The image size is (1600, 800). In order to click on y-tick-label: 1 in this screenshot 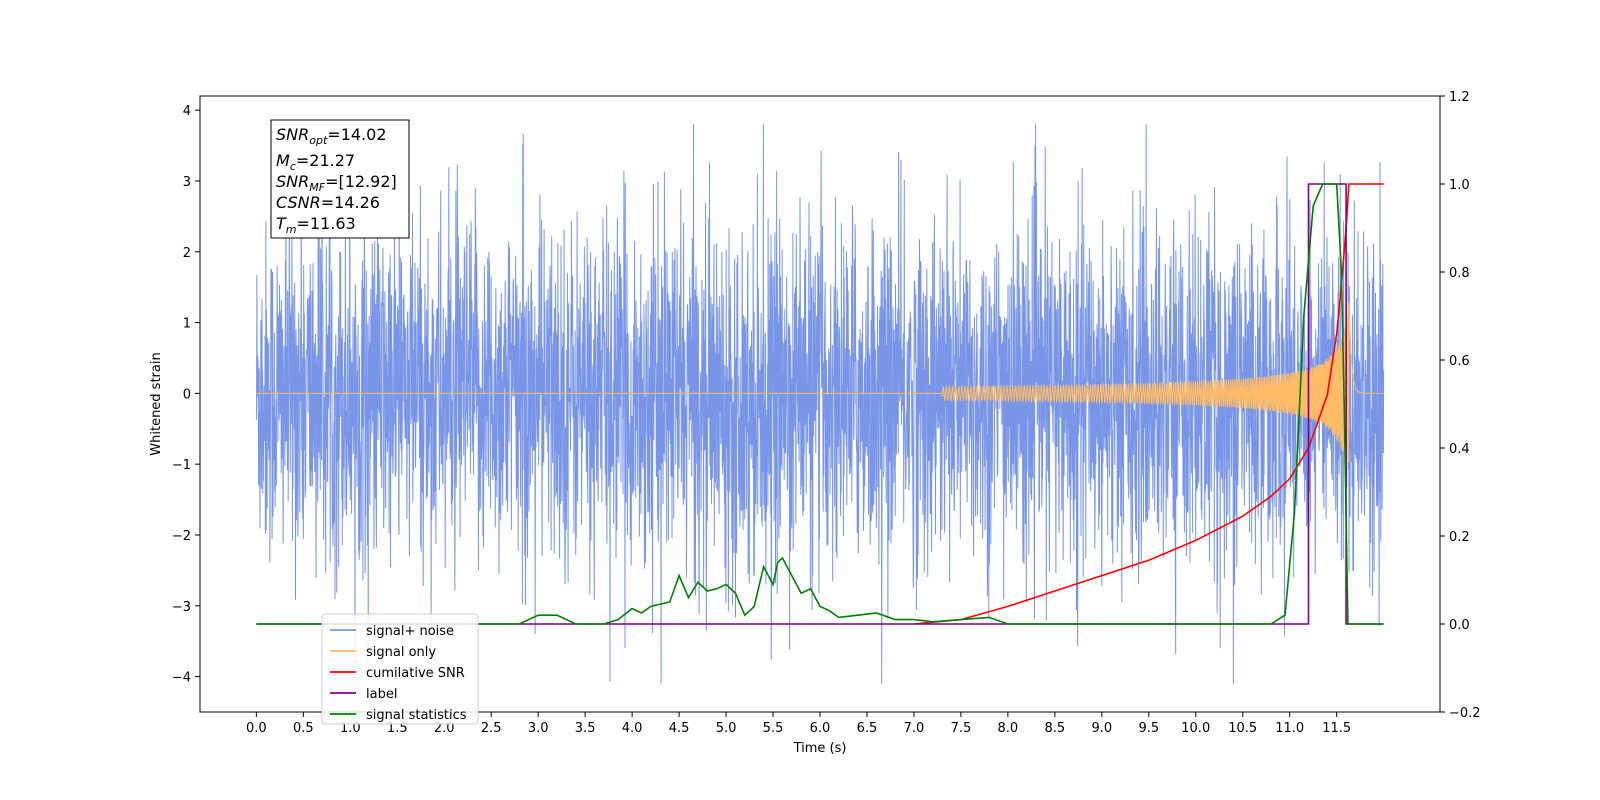, I will do `click(187, 324)`.